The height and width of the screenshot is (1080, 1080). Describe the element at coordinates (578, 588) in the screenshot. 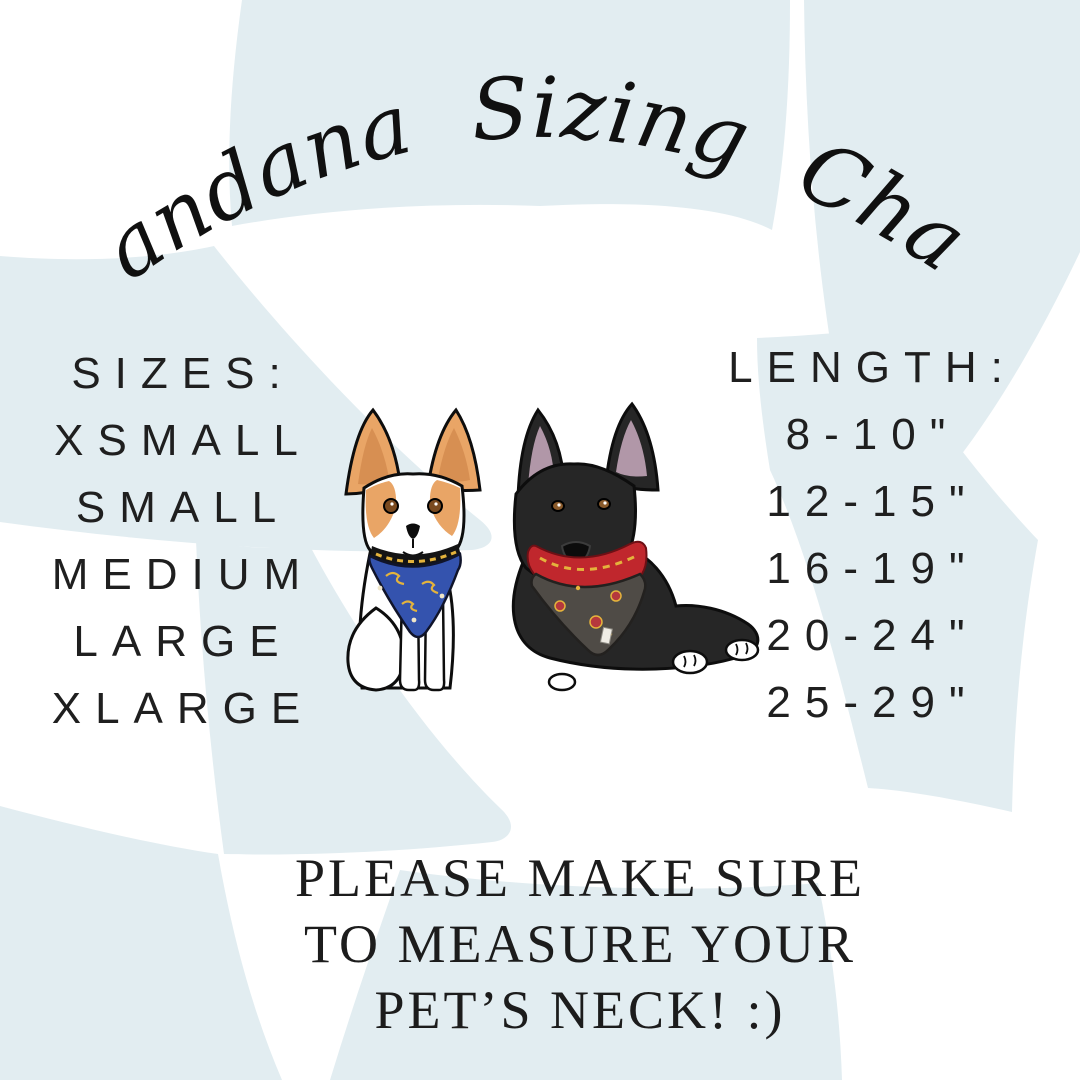

I see `kerchief-dot` at that location.